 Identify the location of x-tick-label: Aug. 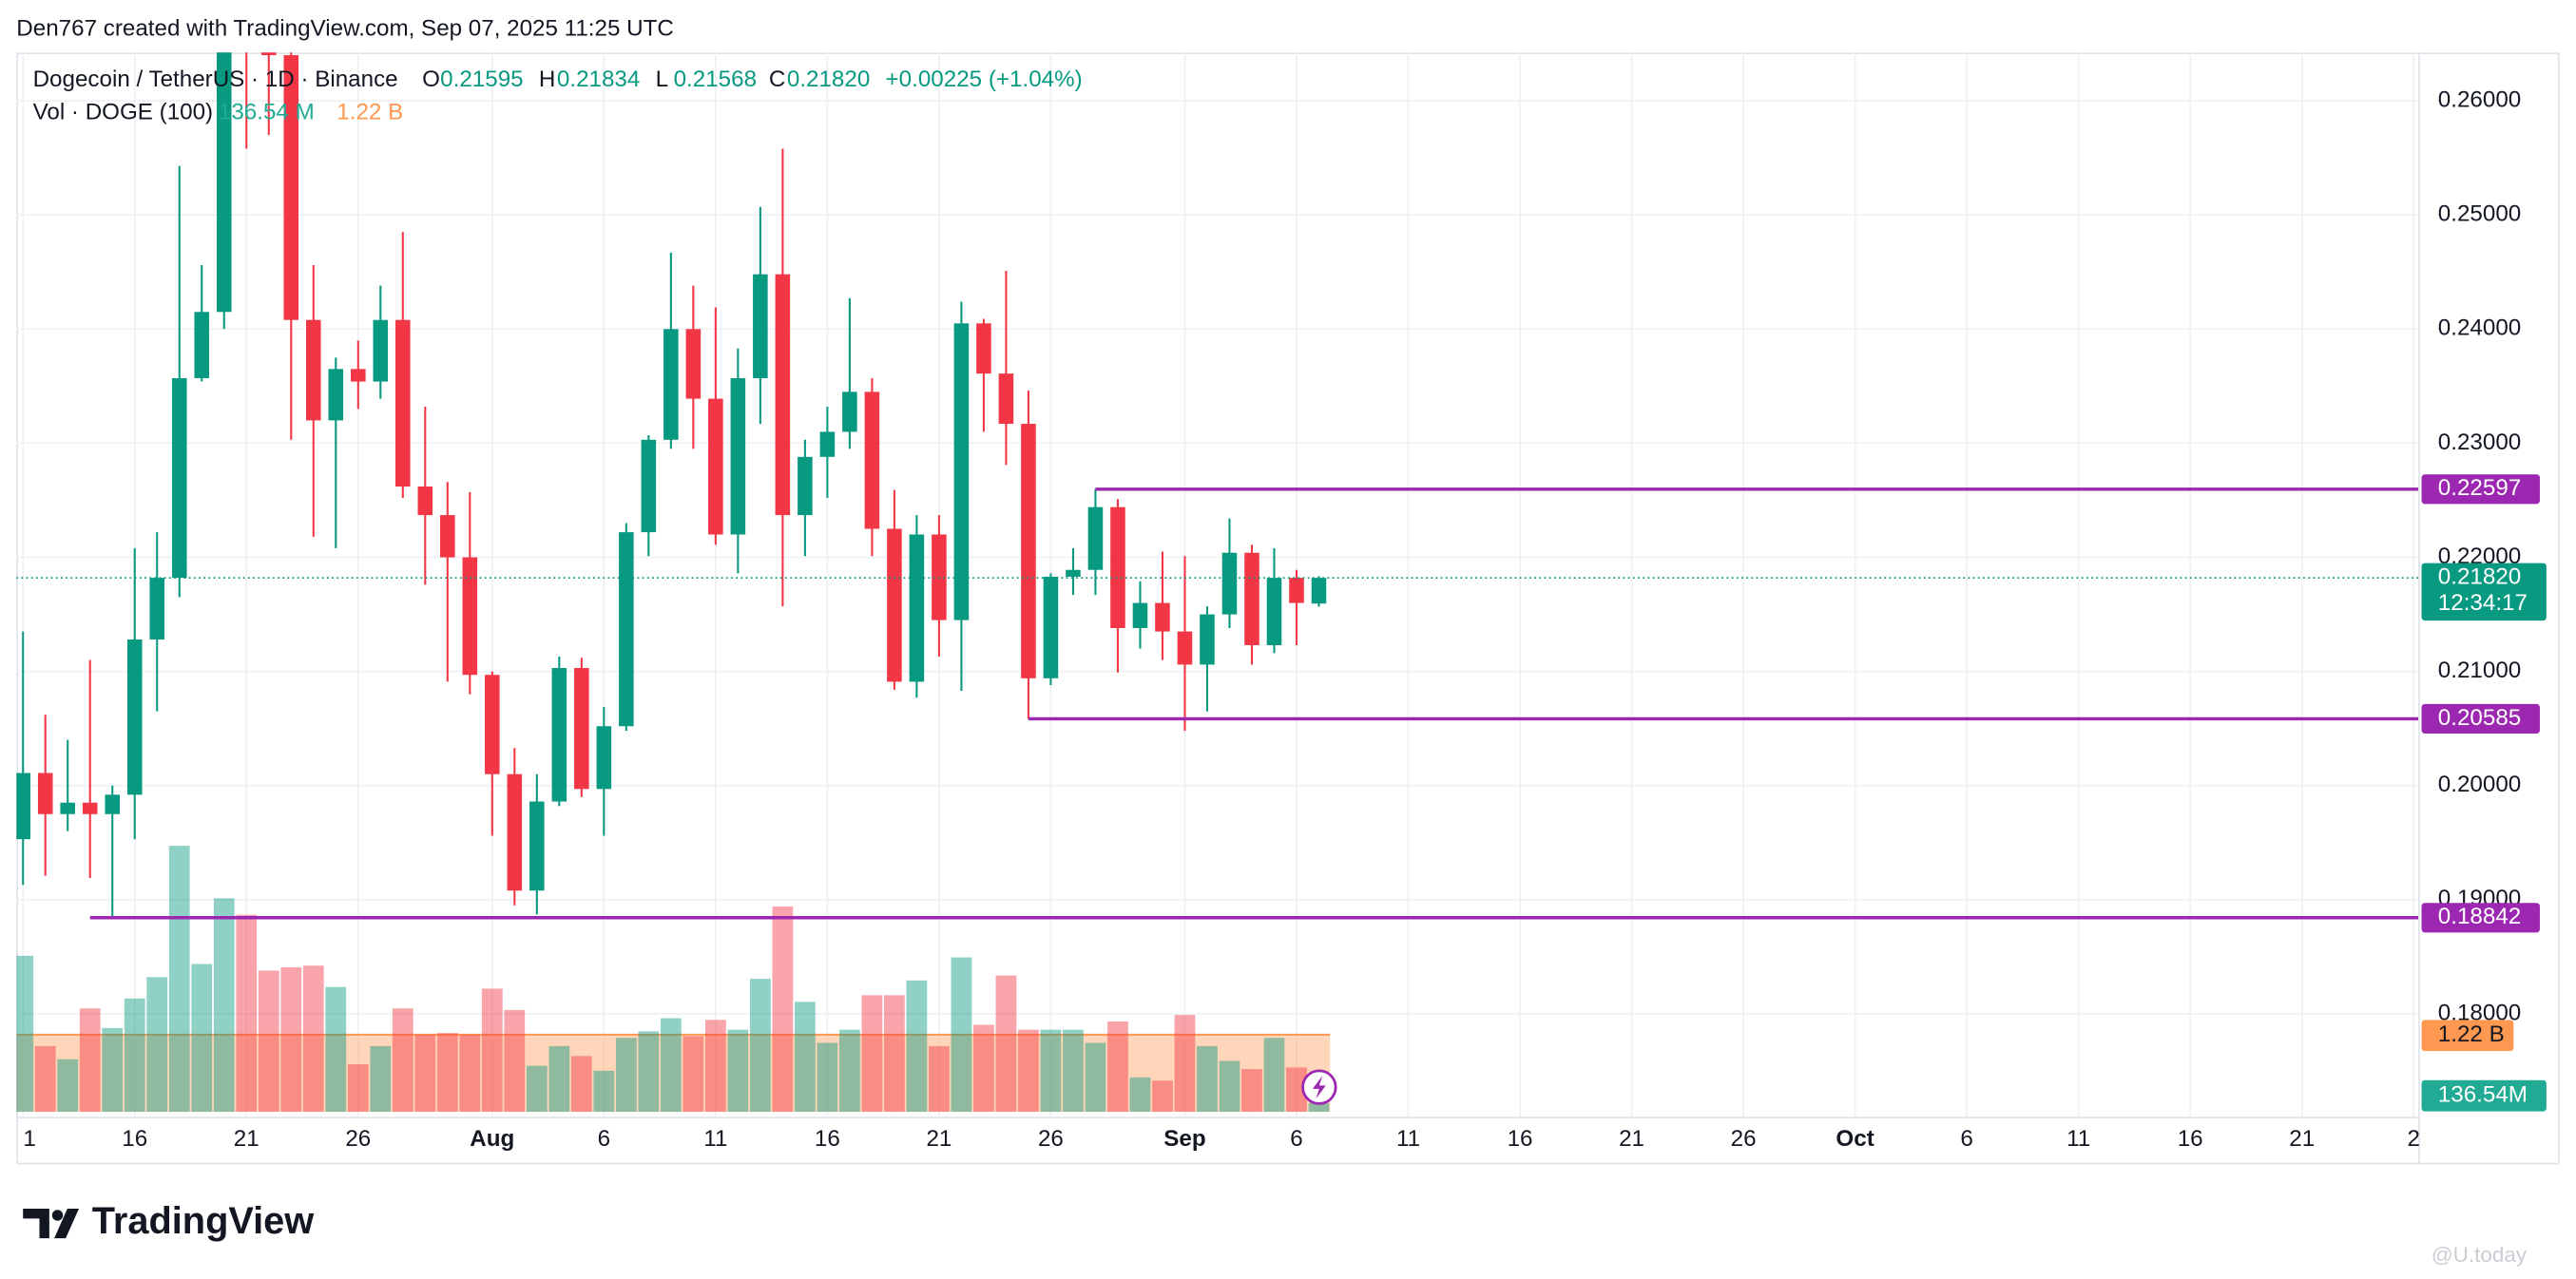
(492, 1139).